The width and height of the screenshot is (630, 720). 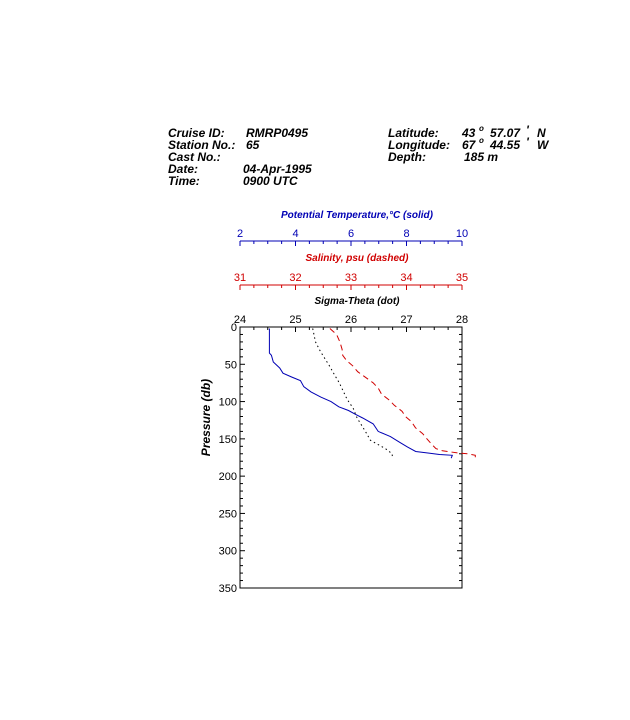 I want to click on cruise-id-value: RMRP0495, so click(x=277, y=133).